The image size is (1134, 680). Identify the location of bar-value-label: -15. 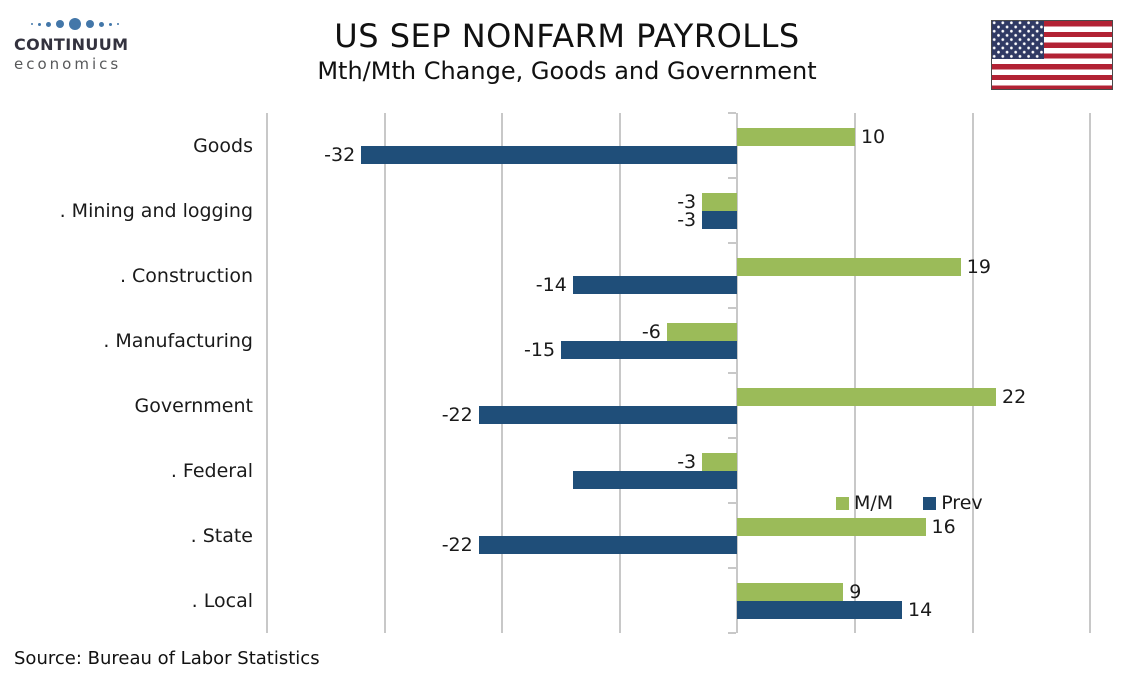
(540, 349).